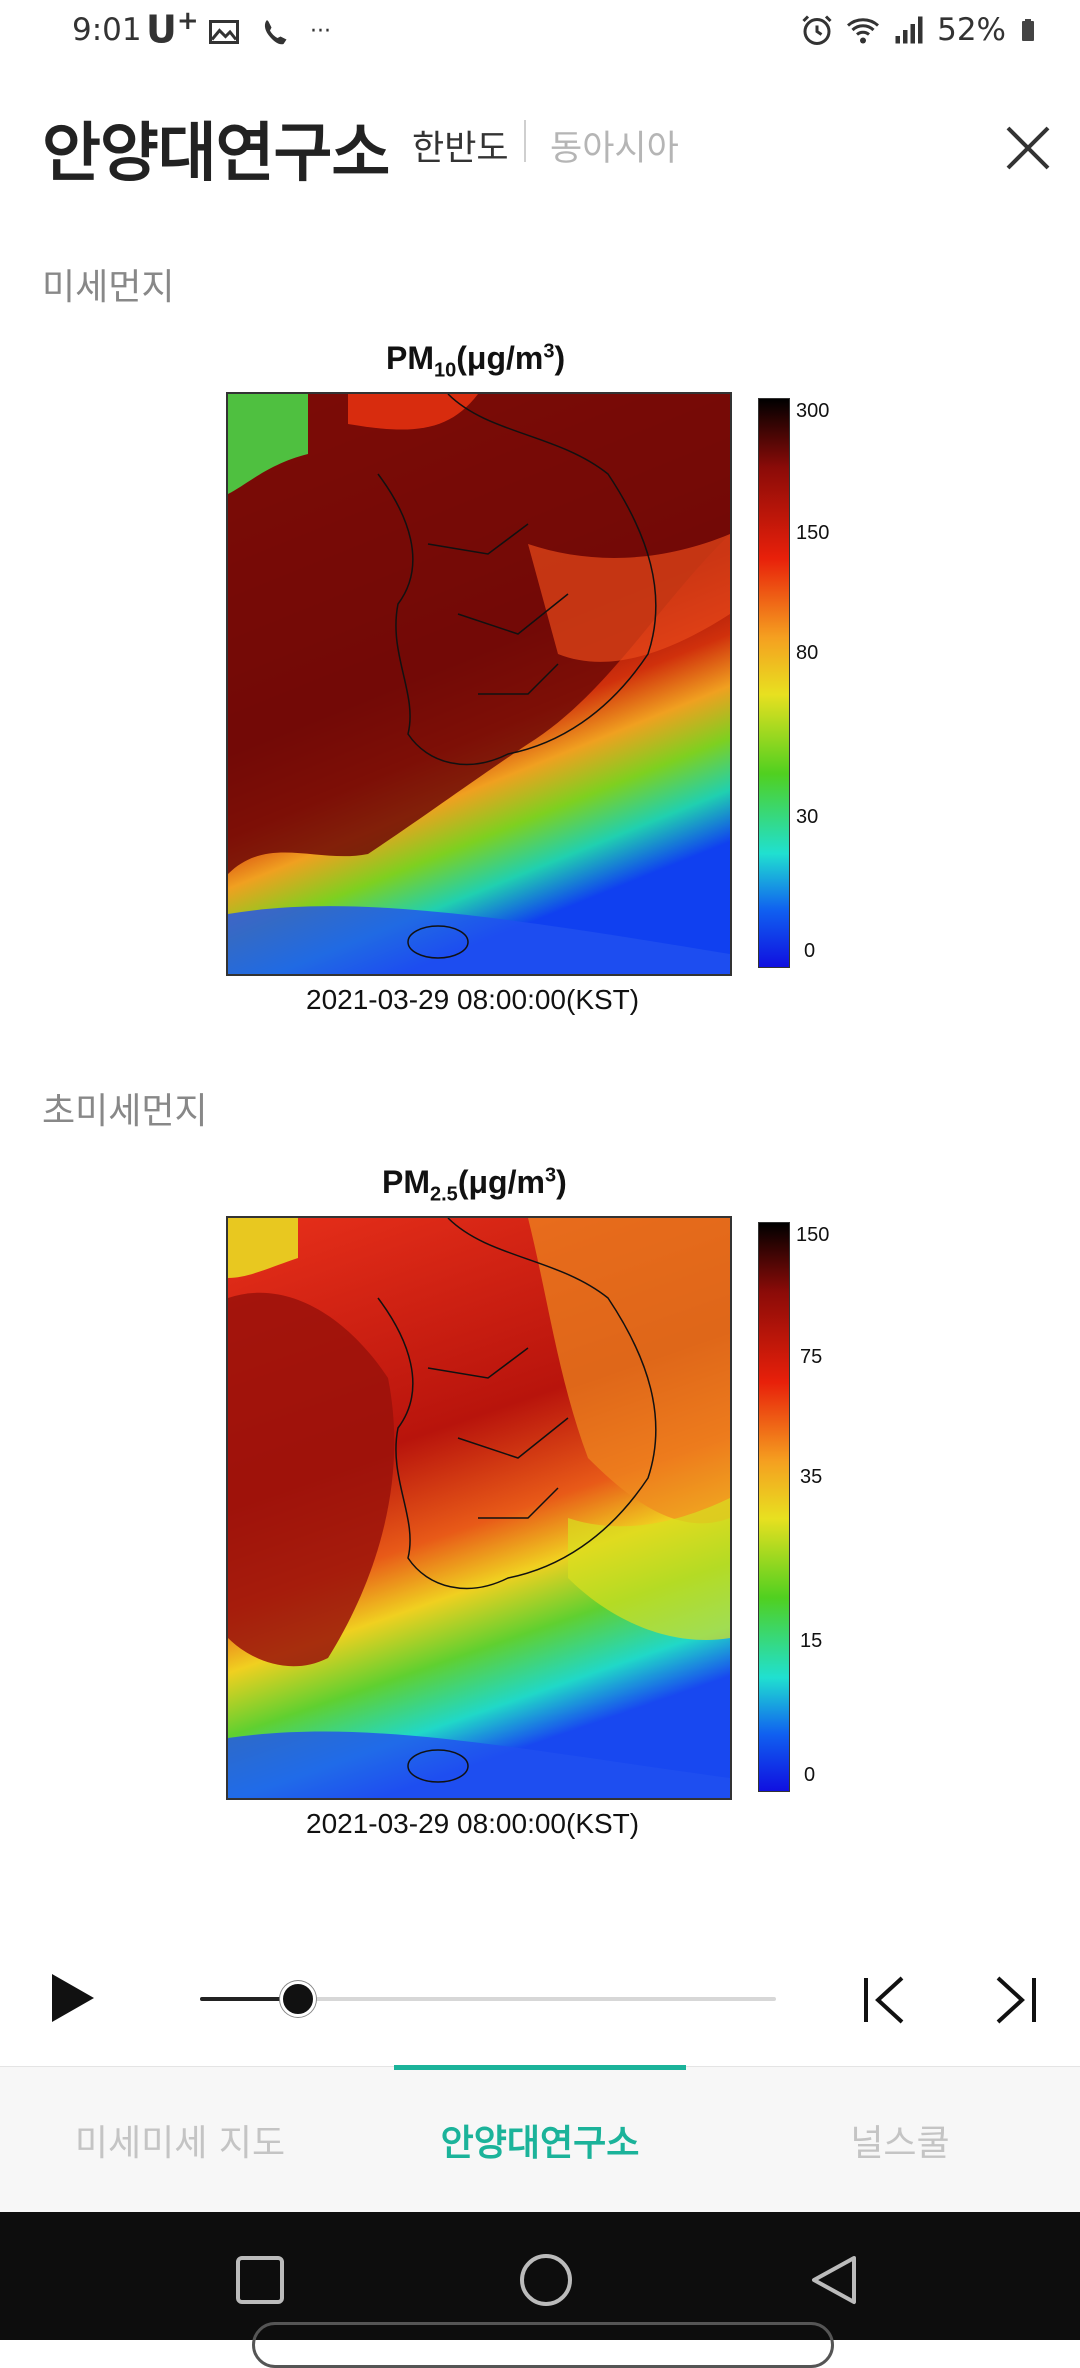  I want to click on pm10-tick-30: 30, so click(807, 817).